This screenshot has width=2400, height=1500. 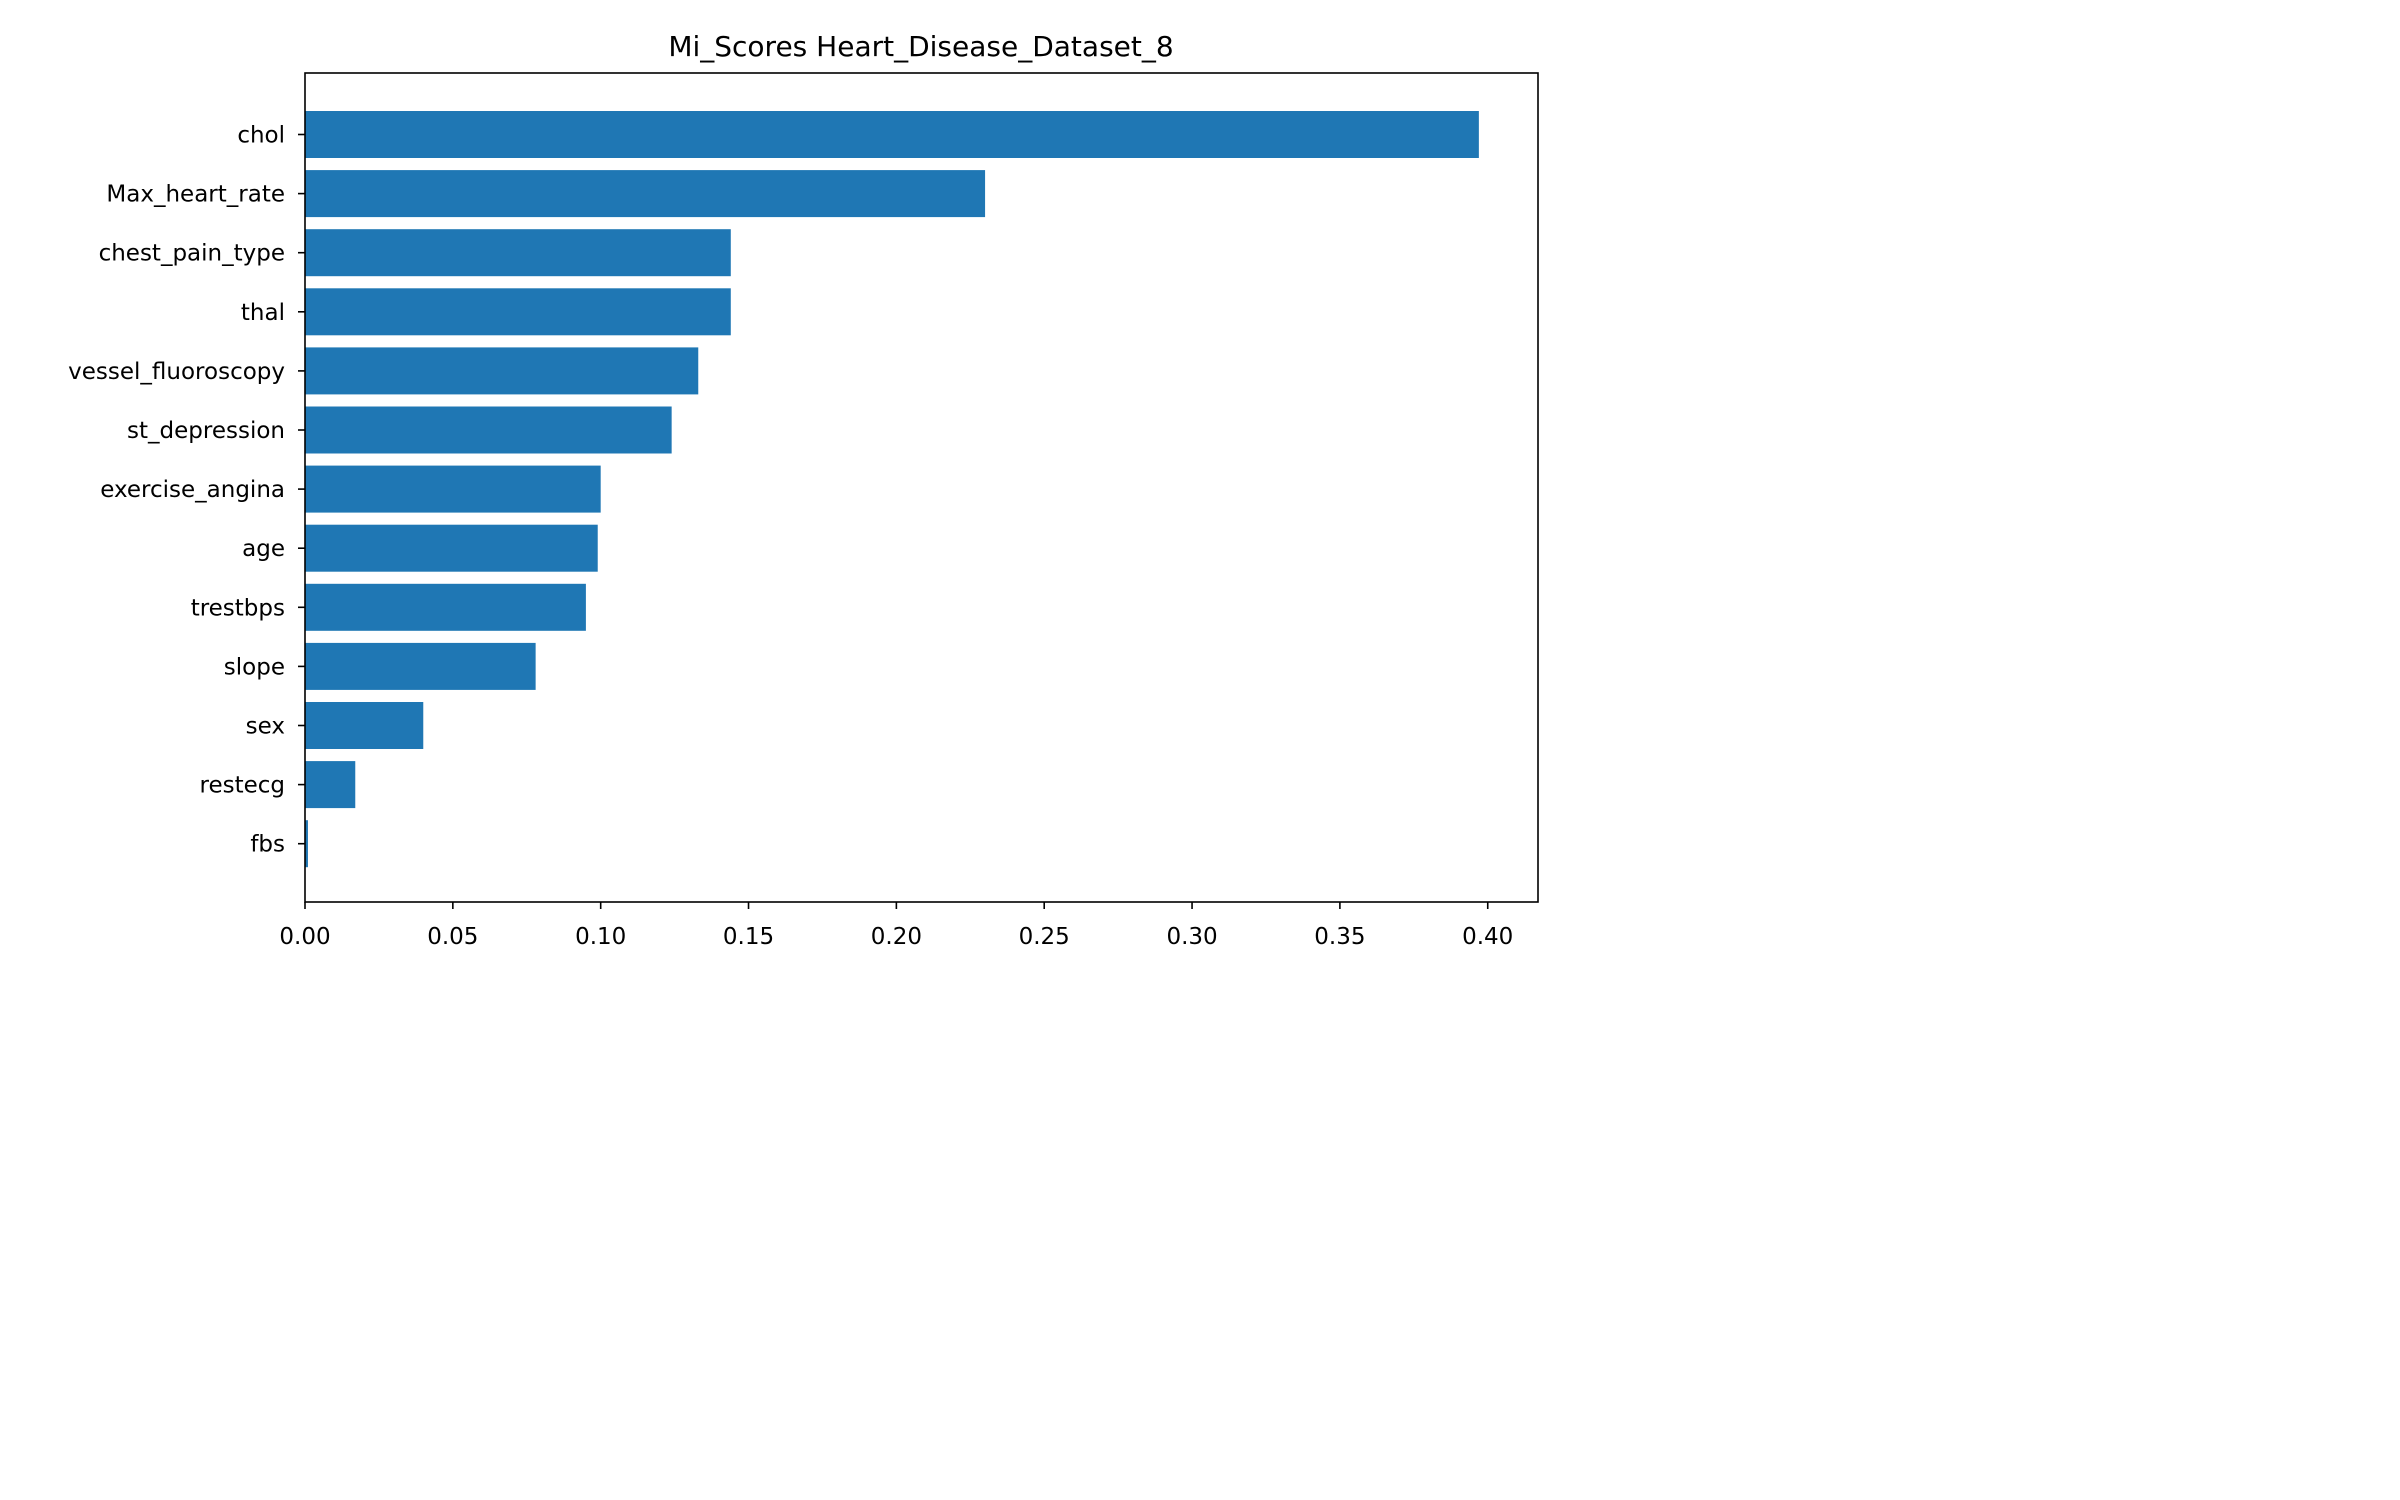 What do you see at coordinates (304, 937) in the screenshot?
I see `x-tick-label-0-00: 0.00` at bounding box center [304, 937].